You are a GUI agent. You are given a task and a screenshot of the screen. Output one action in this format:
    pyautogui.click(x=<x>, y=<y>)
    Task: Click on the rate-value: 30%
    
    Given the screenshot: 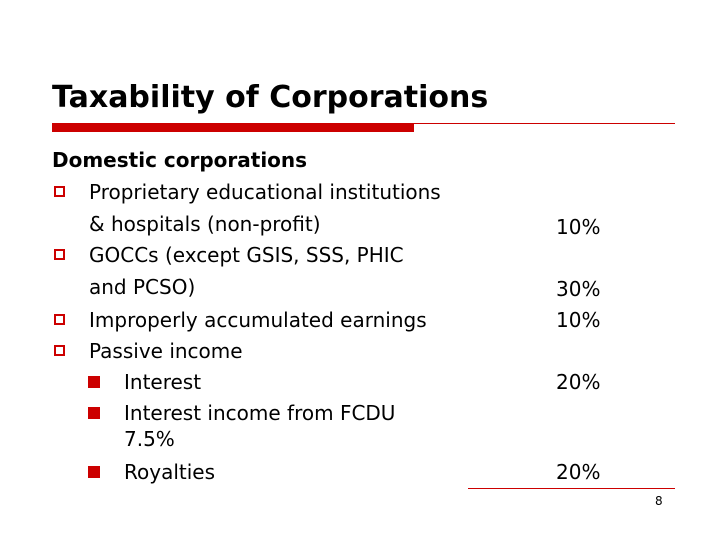 What is the action you would take?
    pyautogui.click(x=578, y=289)
    